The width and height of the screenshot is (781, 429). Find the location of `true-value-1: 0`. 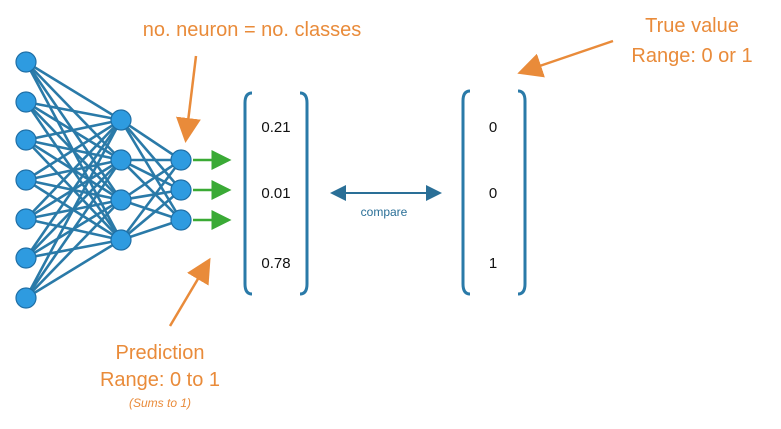

true-value-1: 0 is located at coordinates (493, 127).